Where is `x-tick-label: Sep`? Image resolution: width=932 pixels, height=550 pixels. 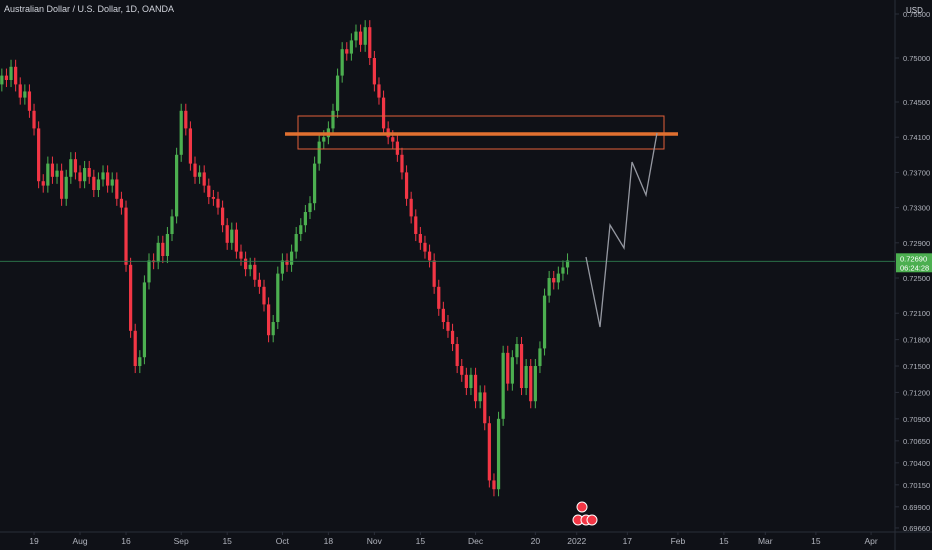
x-tick-label: Sep is located at coordinates (181, 541).